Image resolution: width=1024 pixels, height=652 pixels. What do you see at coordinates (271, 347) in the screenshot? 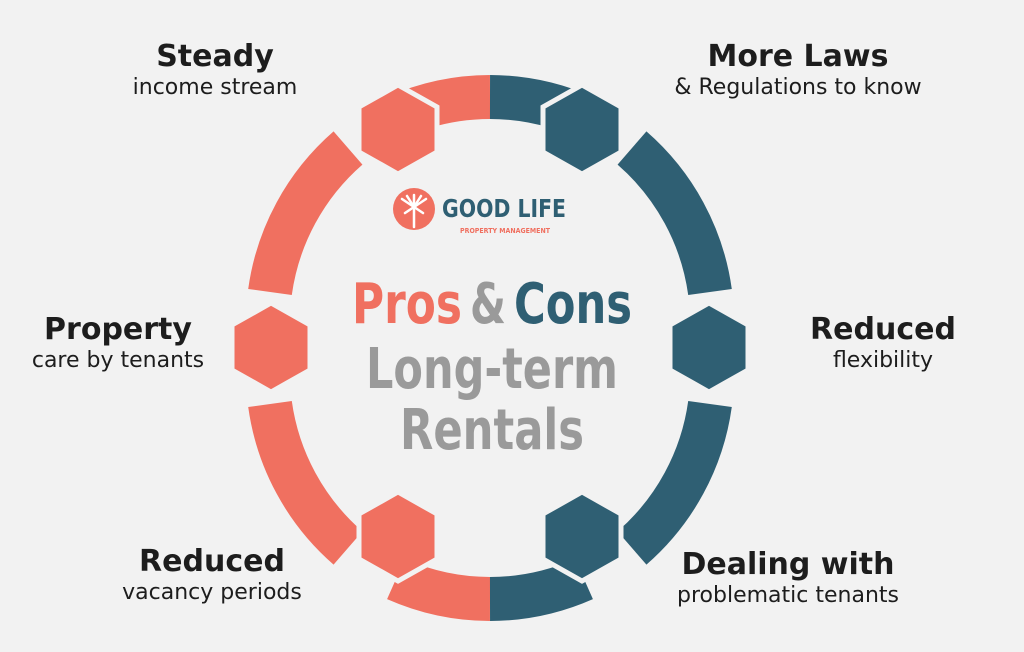
I see `hexagon-pros-middle` at bounding box center [271, 347].